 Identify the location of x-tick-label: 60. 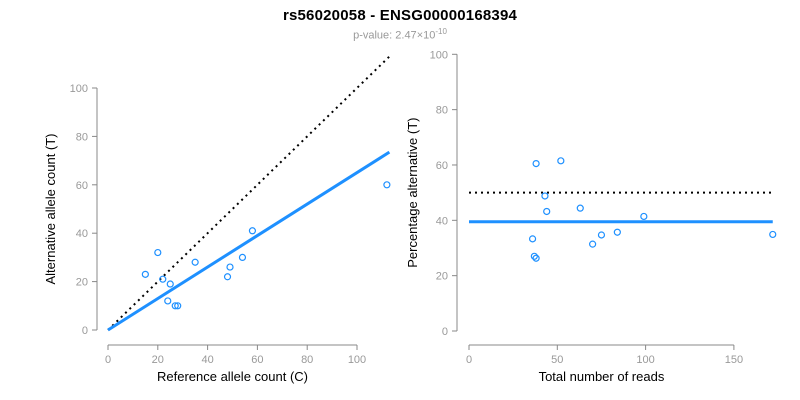
(257, 360).